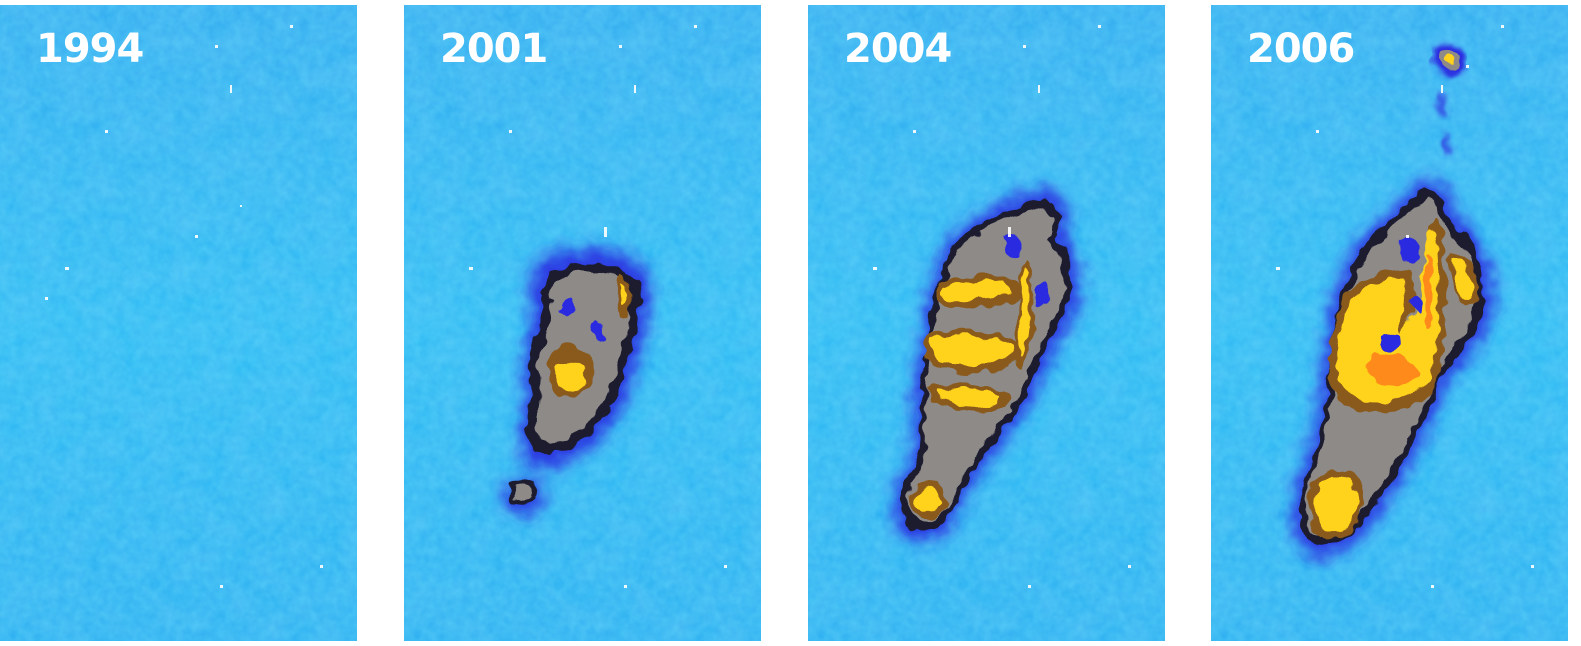 This screenshot has height=646, width=1581. Describe the element at coordinates (90, 49) in the screenshot. I see `year-label: 1994` at that location.